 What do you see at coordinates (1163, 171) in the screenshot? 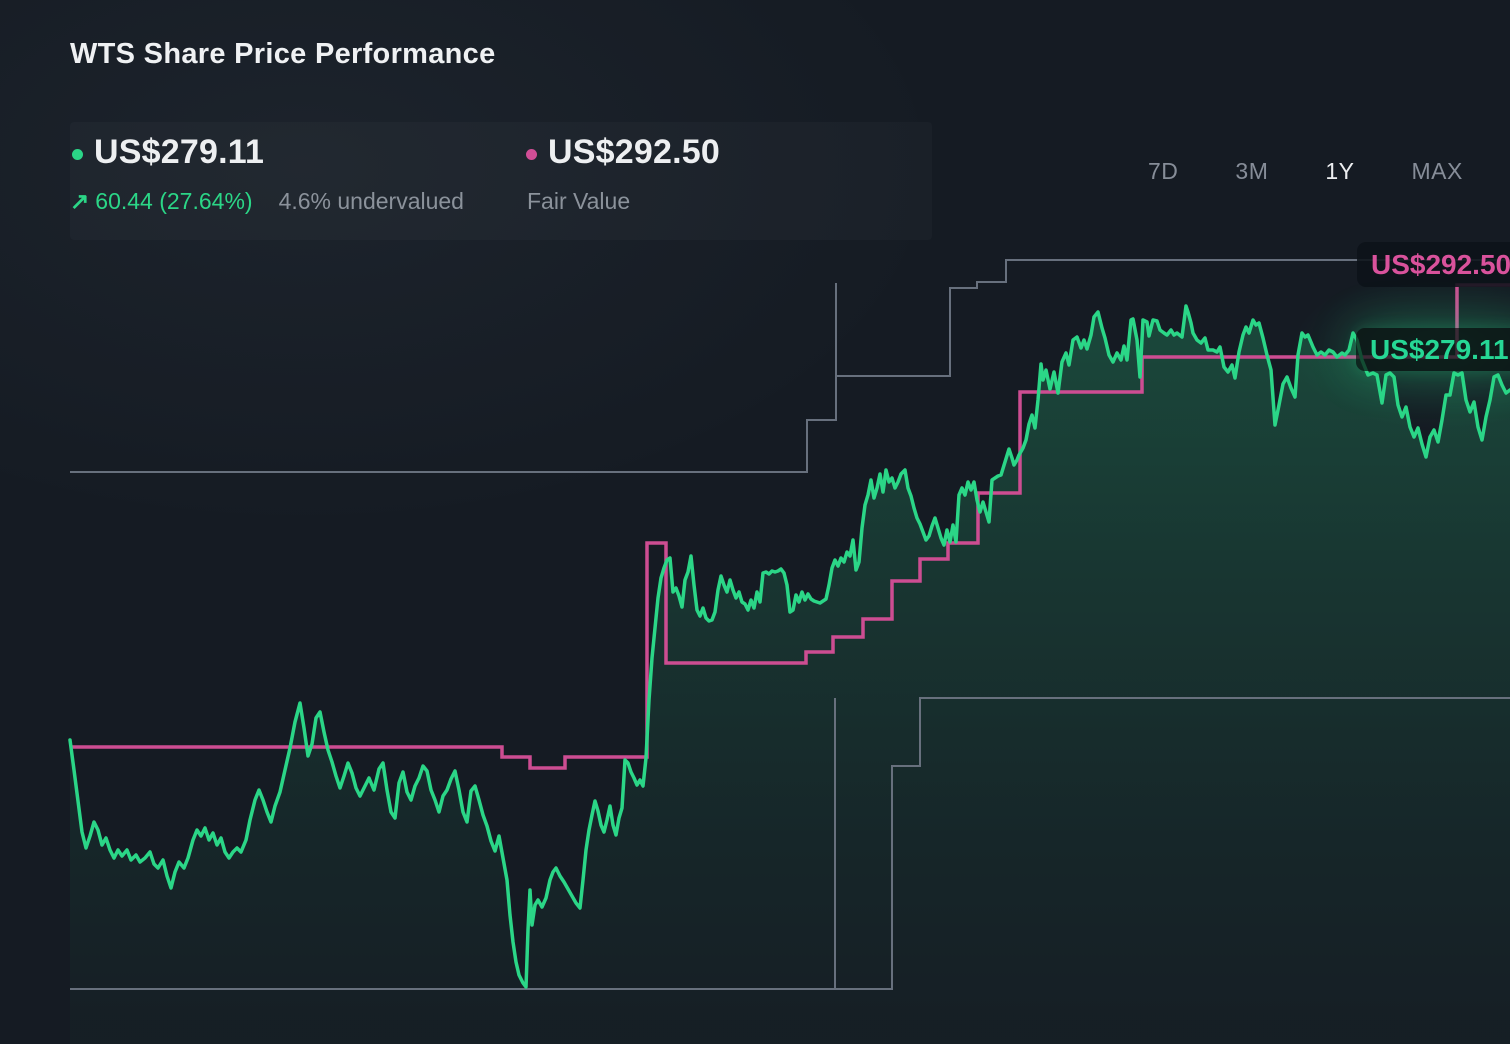
I see `range-button-7d: 7D` at bounding box center [1163, 171].